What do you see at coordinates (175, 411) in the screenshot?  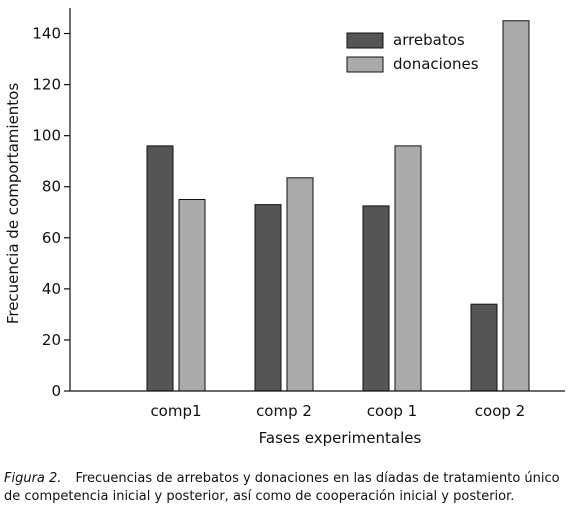 I see `x-category-label: comp1` at bounding box center [175, 411].